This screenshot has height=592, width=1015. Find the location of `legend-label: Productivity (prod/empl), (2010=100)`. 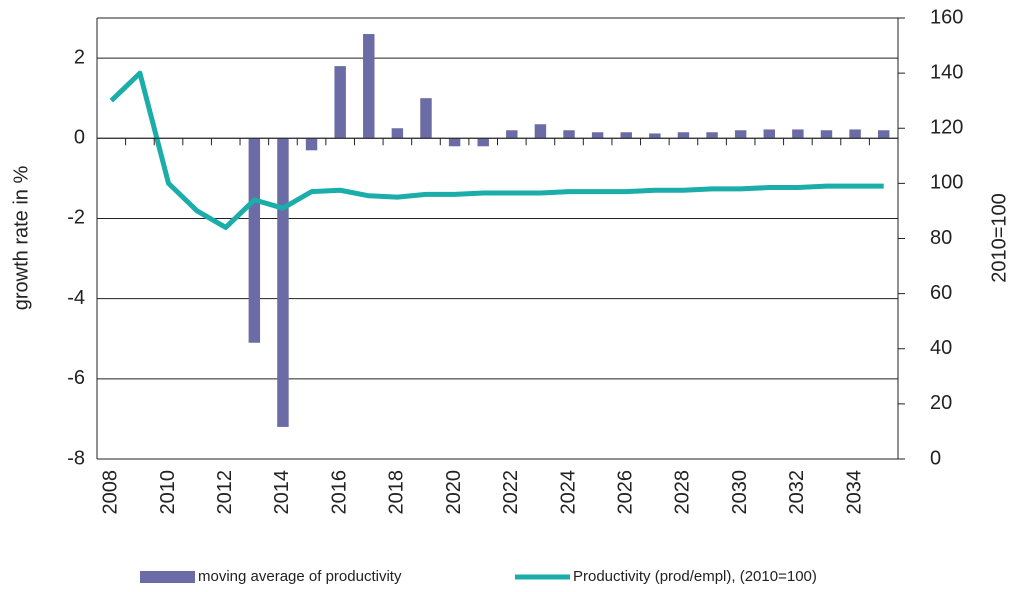

legend-label: Productivity (prod/empl), (2010=100) is located at coordinates (695, 576).